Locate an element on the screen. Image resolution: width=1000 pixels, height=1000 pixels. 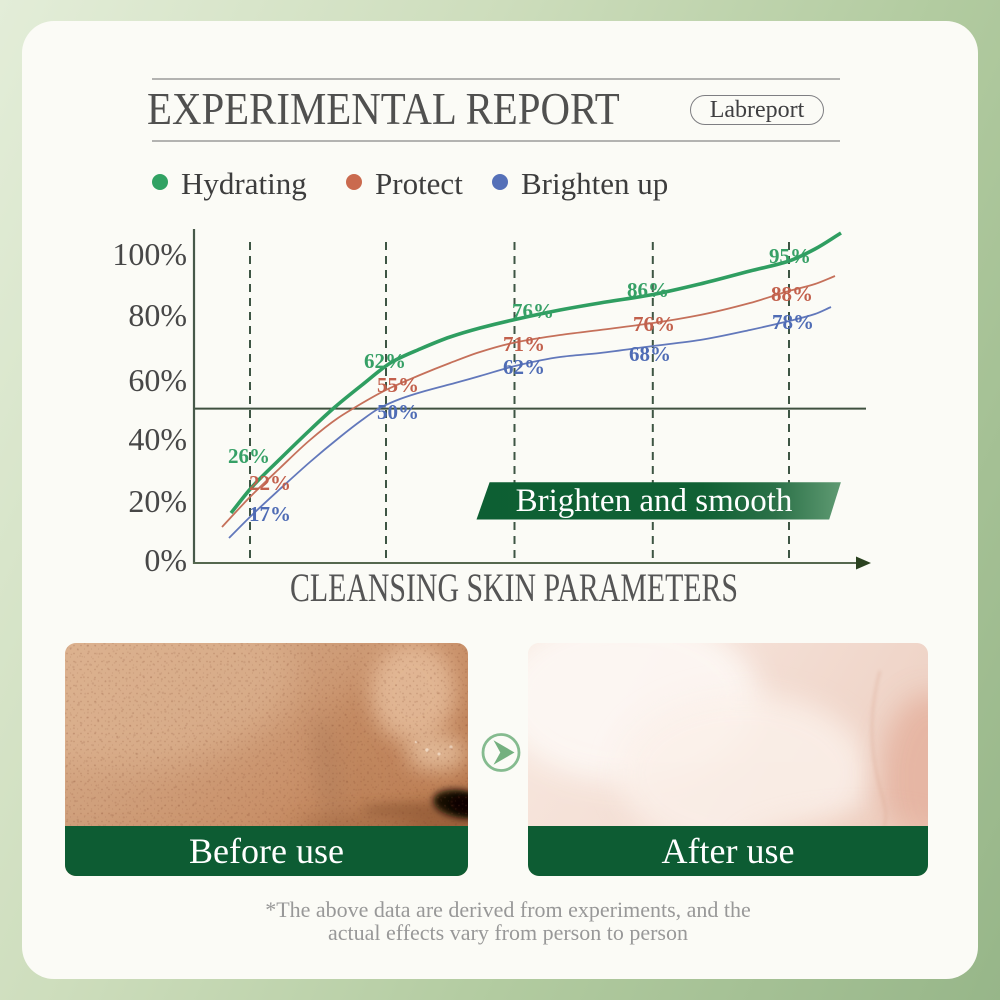
svg-text: 0% is located at coordinates (165, 560).